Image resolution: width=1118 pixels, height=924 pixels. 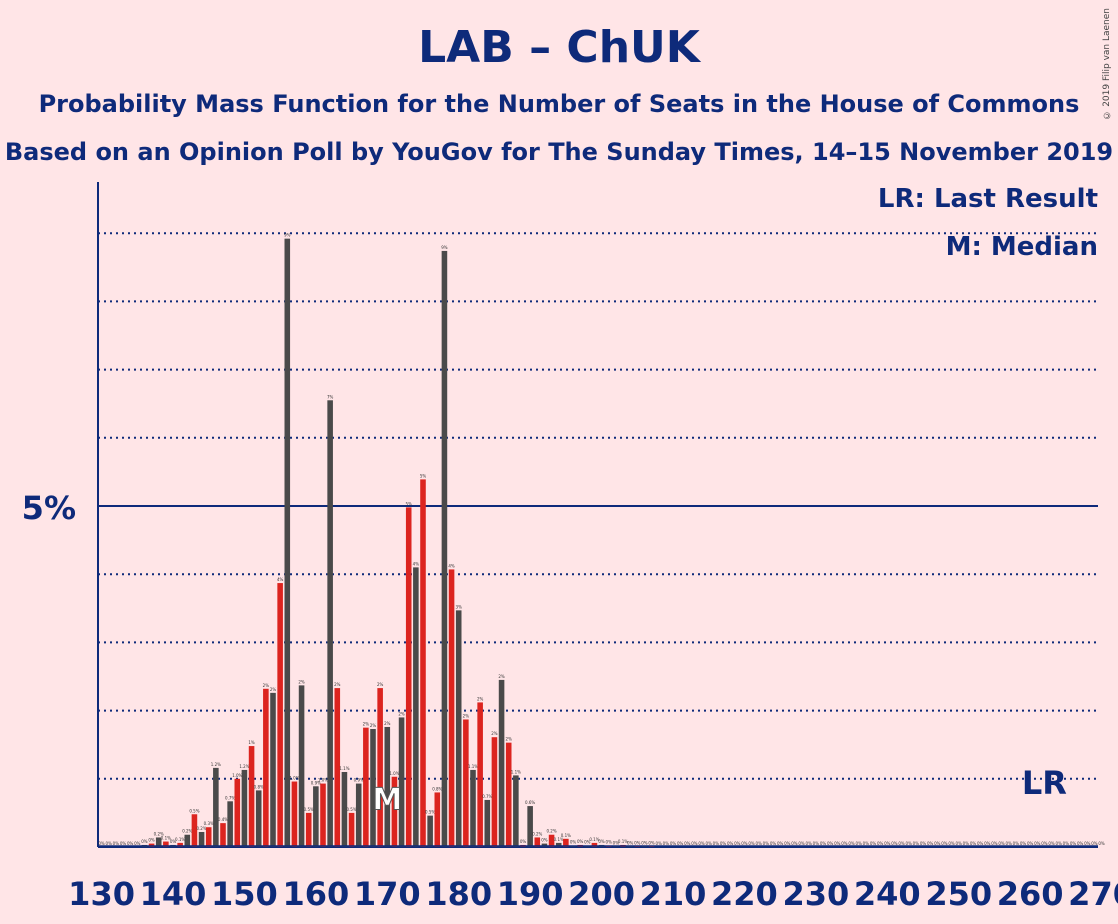 What do you see at coordinates (601, 894) in the screenshot?
I see `x-tick-label: 200` at bounding box center [601, 894].